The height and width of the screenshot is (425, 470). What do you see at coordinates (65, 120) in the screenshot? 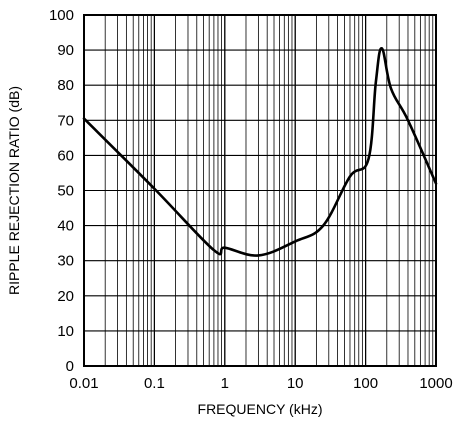
I see `y-tick-label: 70` at bounding box center [65, 120].